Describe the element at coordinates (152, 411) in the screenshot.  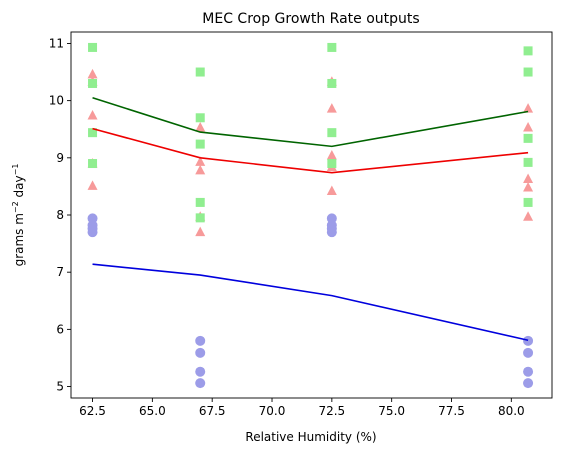
I see `x-tick-label: 65.0` at that location.